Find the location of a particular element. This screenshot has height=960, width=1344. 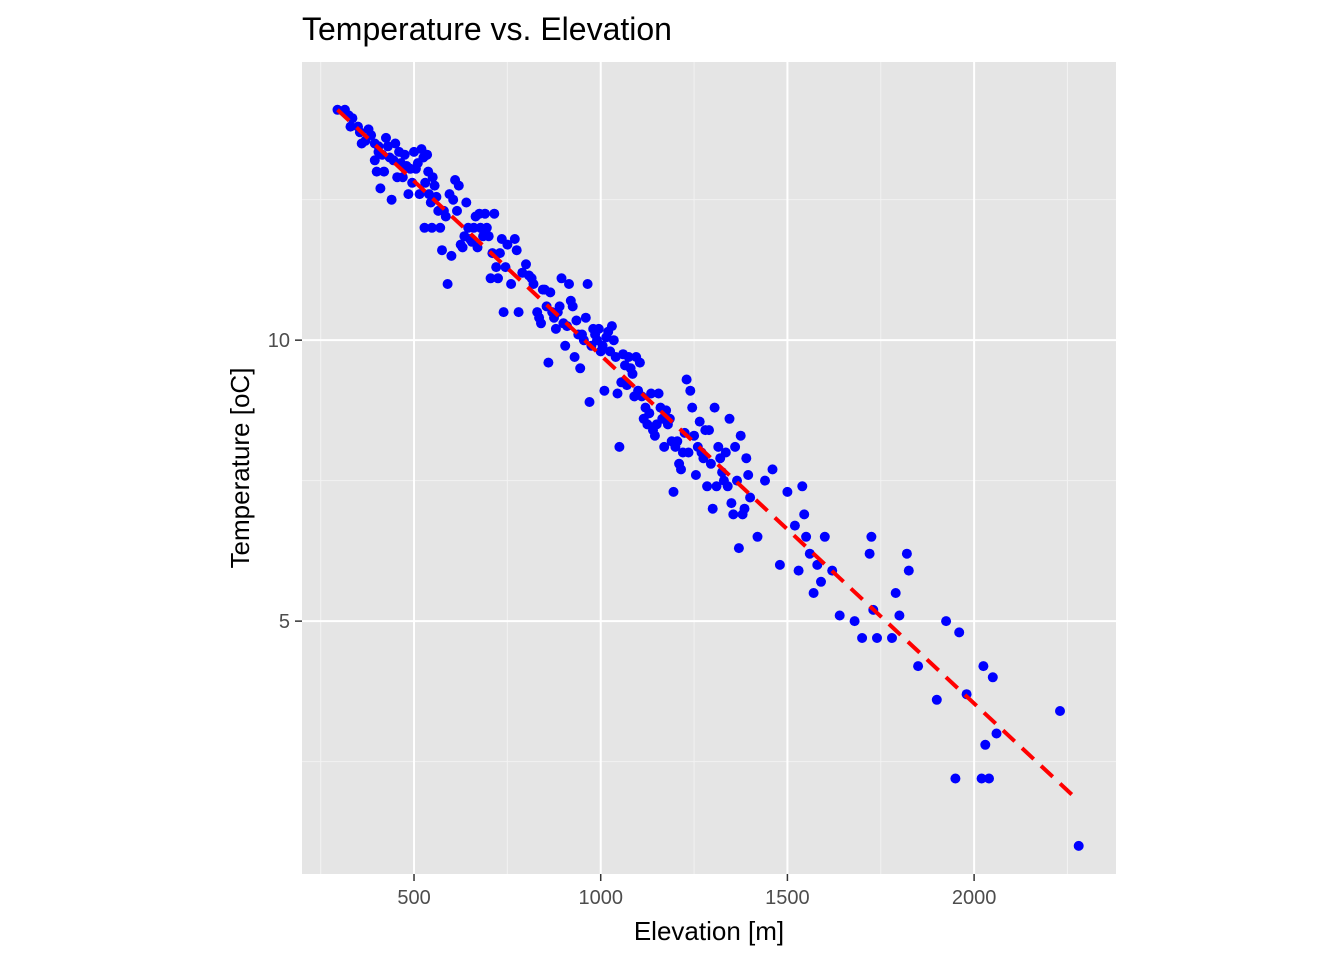

x-axis-title: Elevation [m] is located at coordinates (709, 931).